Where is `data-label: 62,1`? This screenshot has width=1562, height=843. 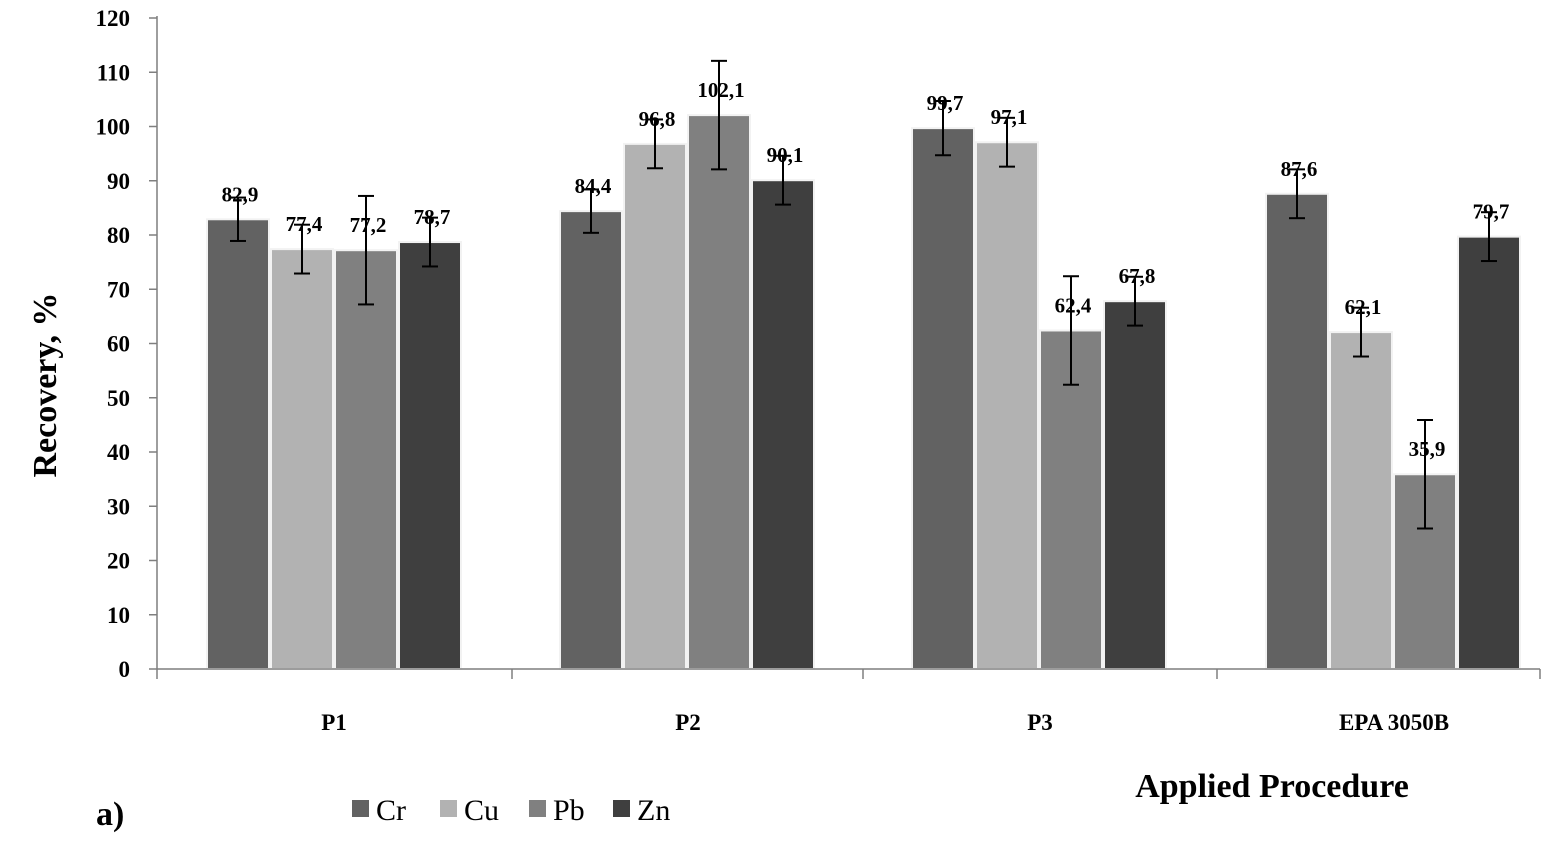 data-label: 62,1 is located at coordinates (1363, 307).